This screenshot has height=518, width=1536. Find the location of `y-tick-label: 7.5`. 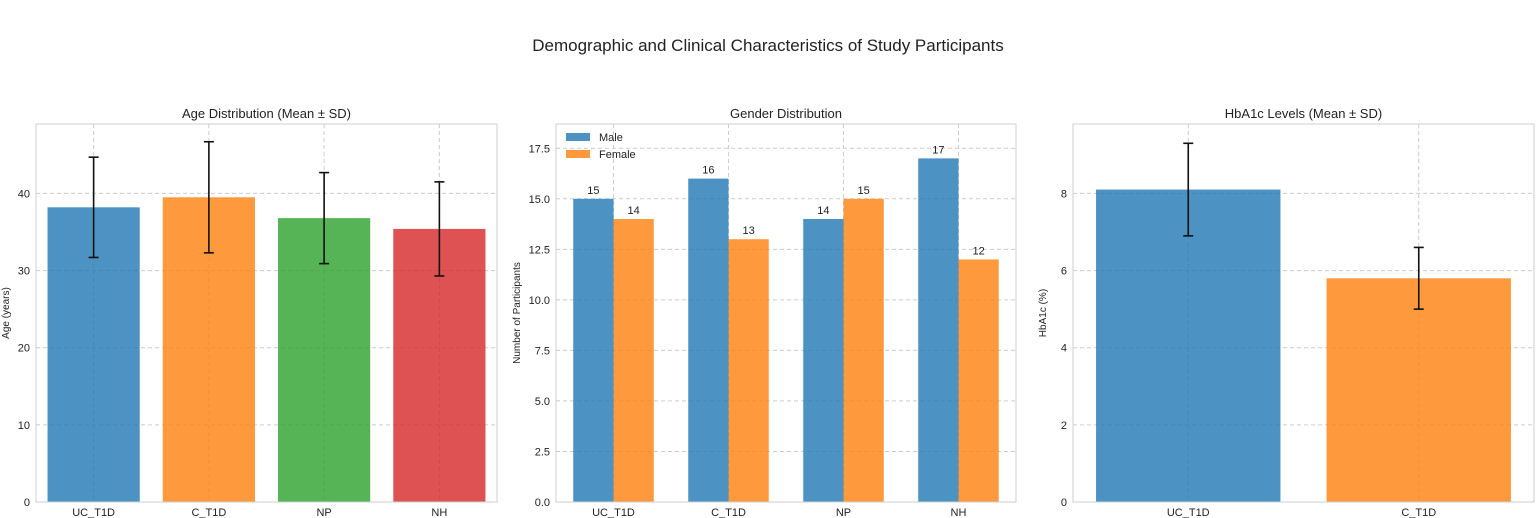

y-tick-label: 7.5 is located at coordinates (542, 351).